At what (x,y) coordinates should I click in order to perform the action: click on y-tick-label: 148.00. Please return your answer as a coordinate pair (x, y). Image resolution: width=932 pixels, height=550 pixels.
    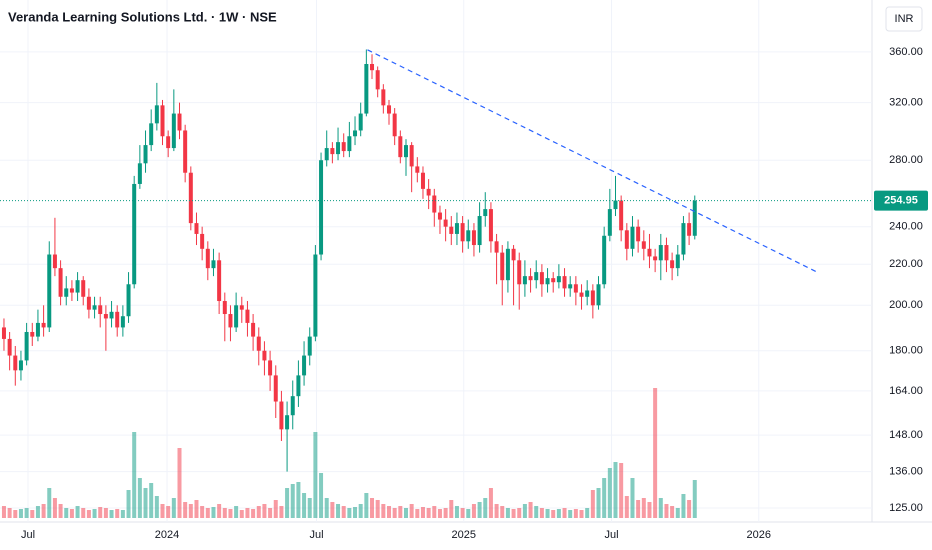
    Looking at the image, I should click on (906, 435).